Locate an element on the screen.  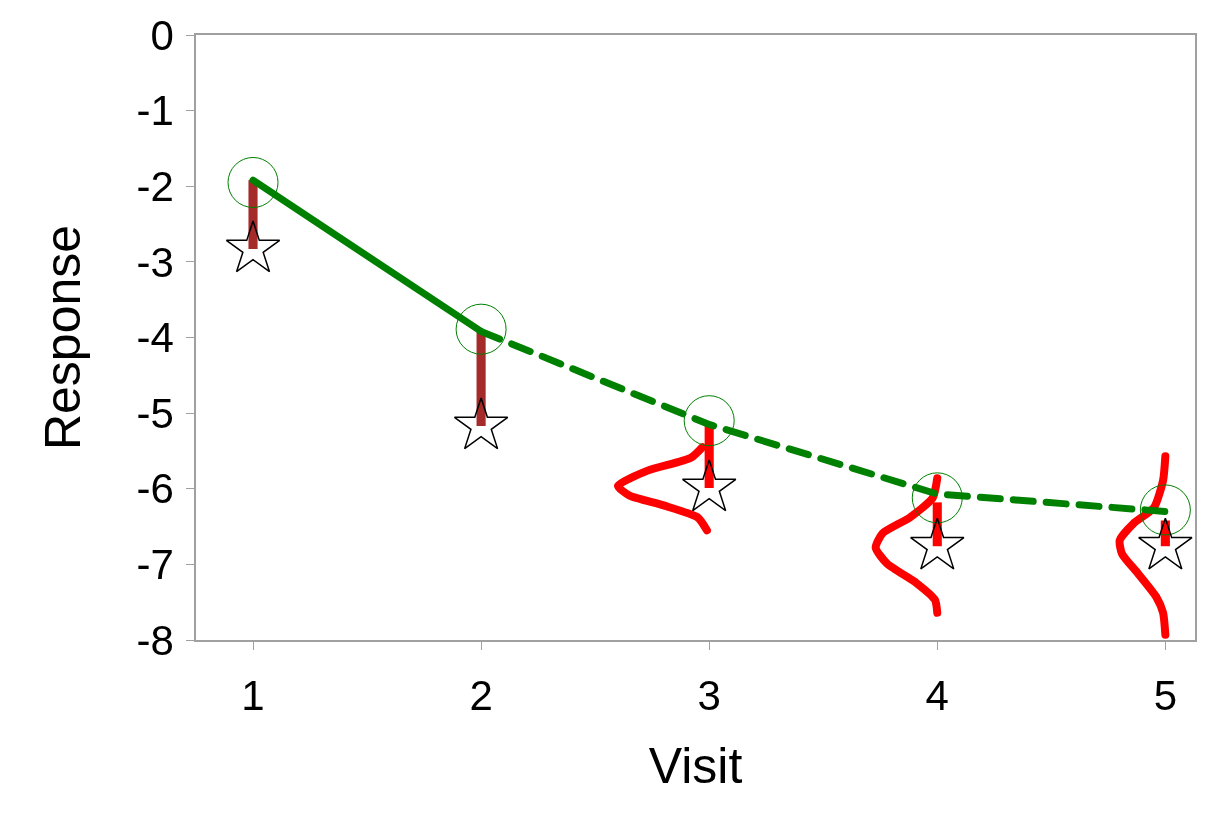
x-axis-title: Visit is located at coordinates (695, 766).